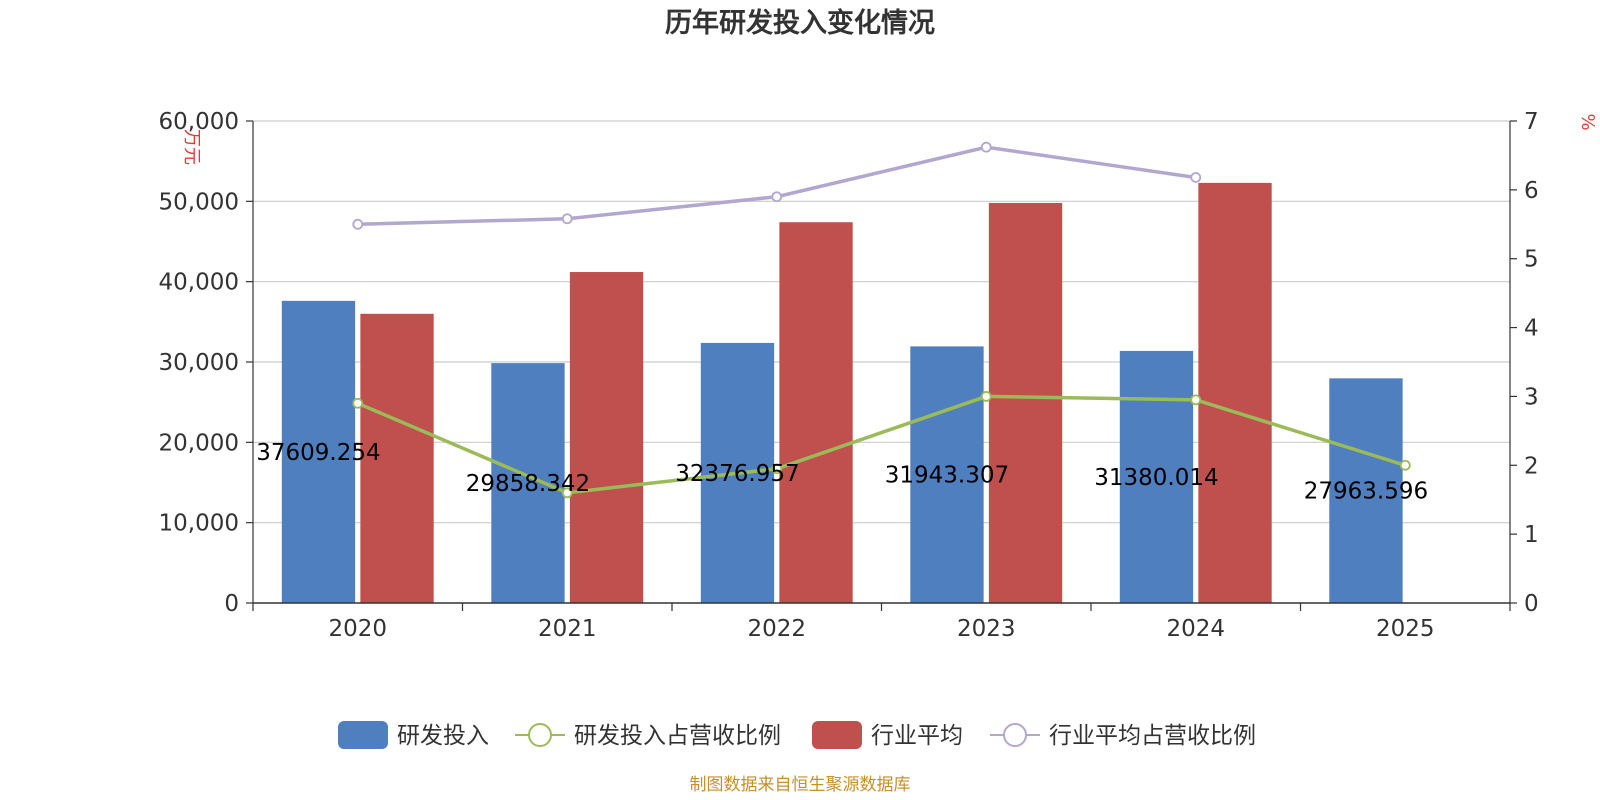  What do you see at coordinates (800, 785) in the screenshot?
I see `source-note: 制图数据来自恒生聚源数据库` at bounding box center [800, 785].